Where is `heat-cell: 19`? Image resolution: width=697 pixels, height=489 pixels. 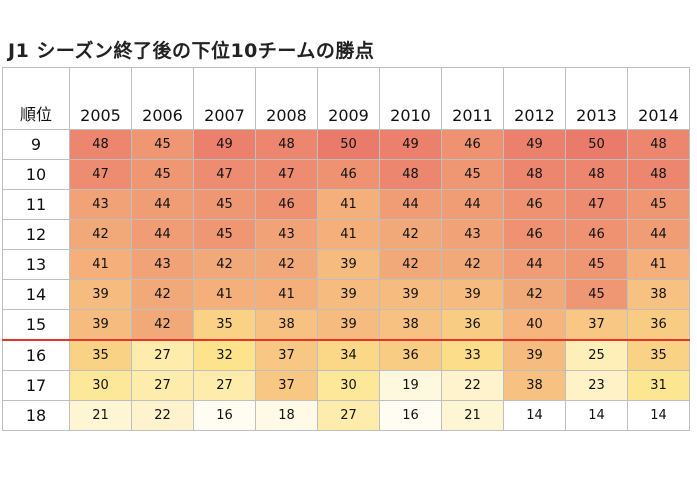 heat-cell: 19 is located at coordinates (410, 385).